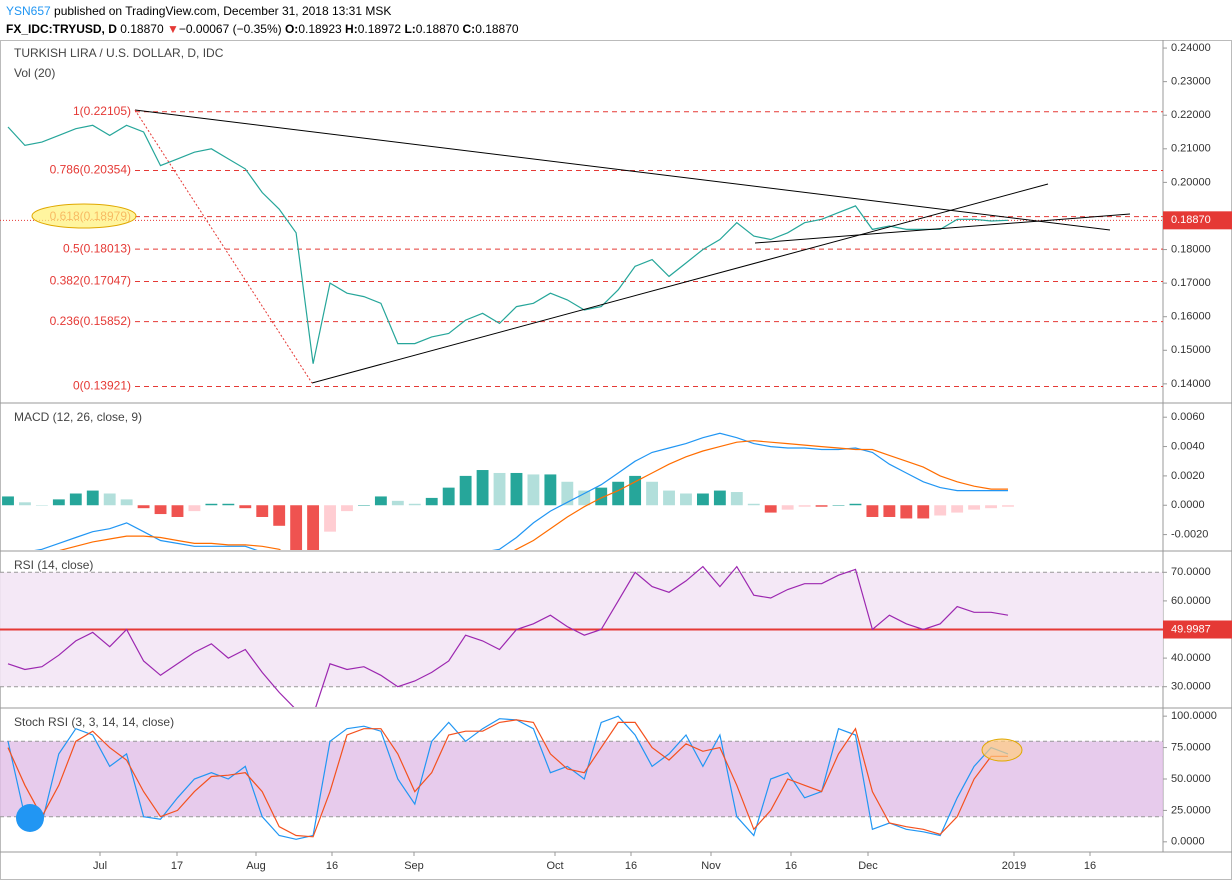 The width and height of the screenshot is (1232, 881). Describe the element at coordinates (507, 778) in the screenshot. I see `series-line` at that location.